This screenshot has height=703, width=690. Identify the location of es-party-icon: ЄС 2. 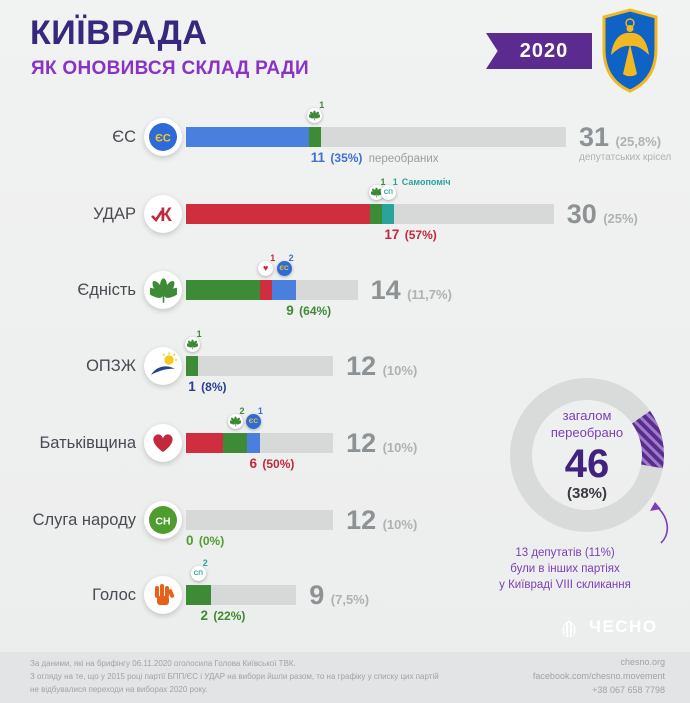
(285, 264).